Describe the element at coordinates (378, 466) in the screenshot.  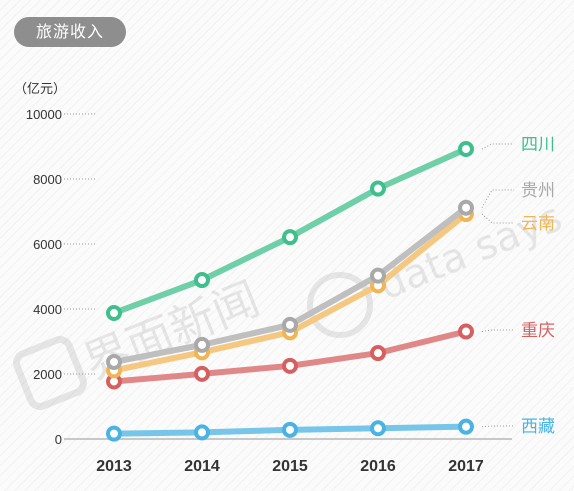
I see `x-tick-label: 2016` at that location.